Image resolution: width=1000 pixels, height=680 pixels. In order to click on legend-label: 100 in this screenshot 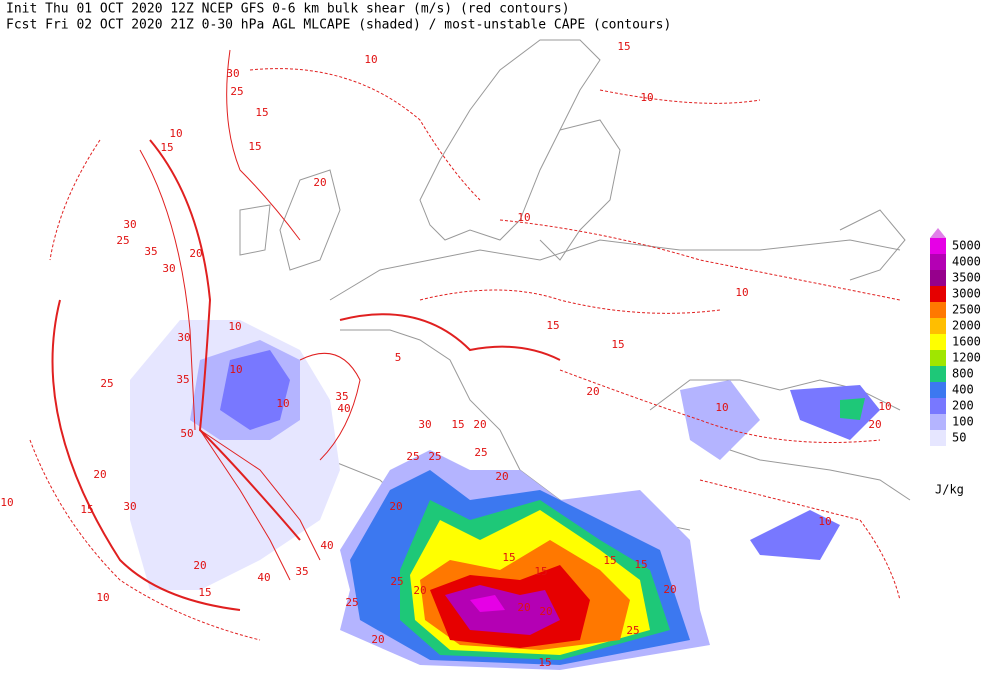, I will do `click(963, 422)`.